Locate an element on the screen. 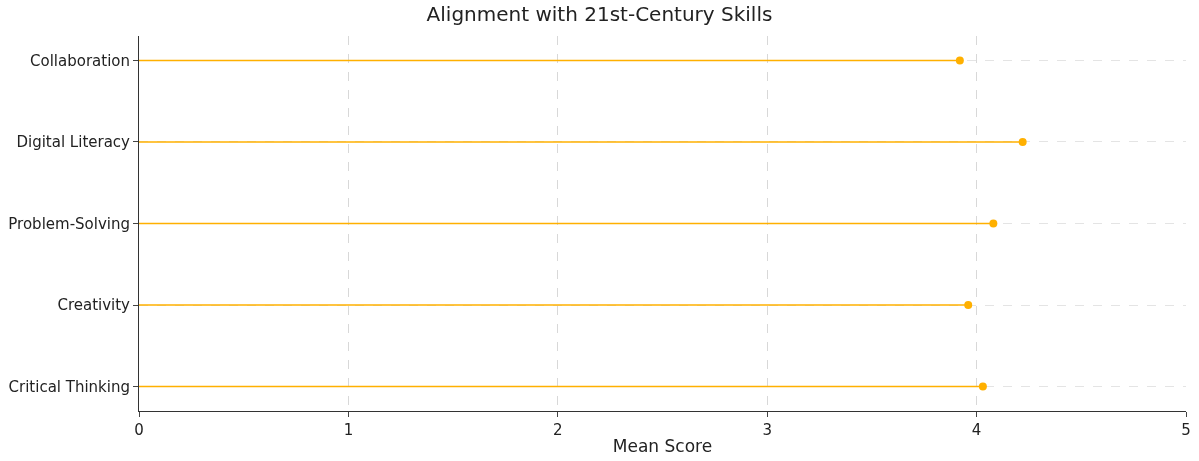 The width and height of the screenshot is (1199, 461). y-tick-label: Creativity is located at coordinates (94, 305).